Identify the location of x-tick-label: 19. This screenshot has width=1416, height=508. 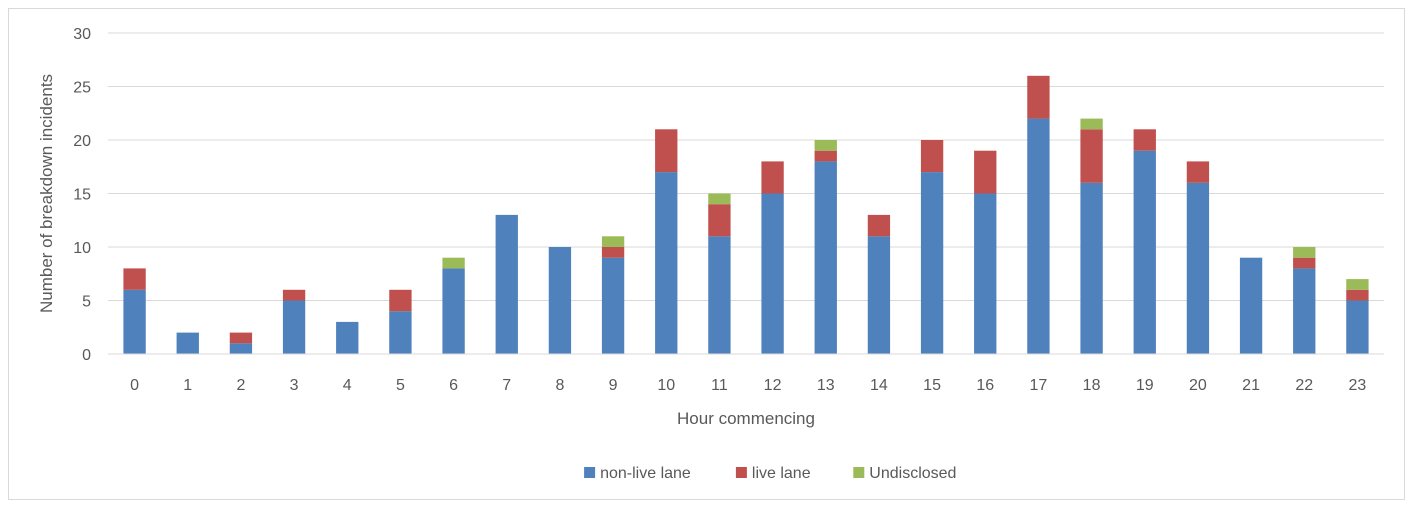
(1145, 385).